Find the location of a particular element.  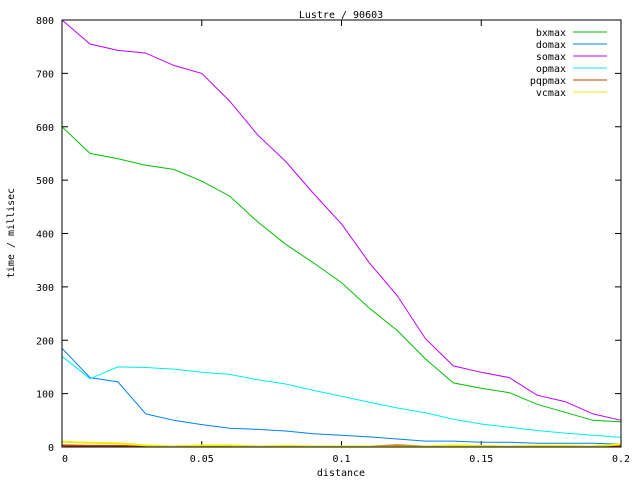

y-tick-label: 800 is located at coordinates (45, 21).